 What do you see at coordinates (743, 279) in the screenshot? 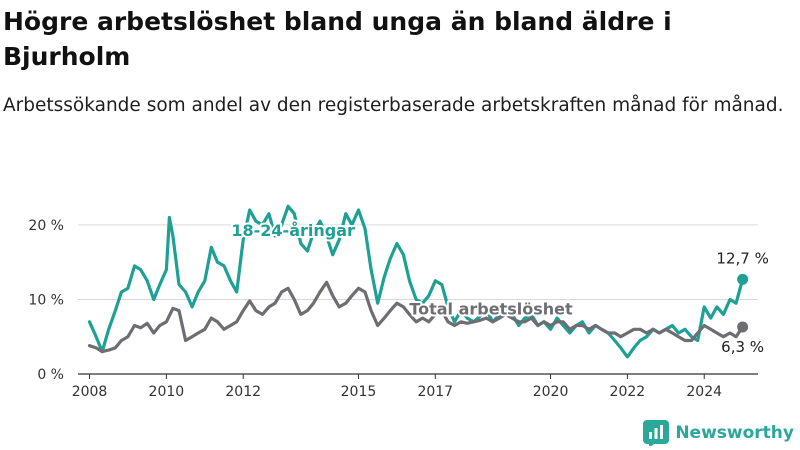
I see `end-point-youth` at bounding box center [743, 279].